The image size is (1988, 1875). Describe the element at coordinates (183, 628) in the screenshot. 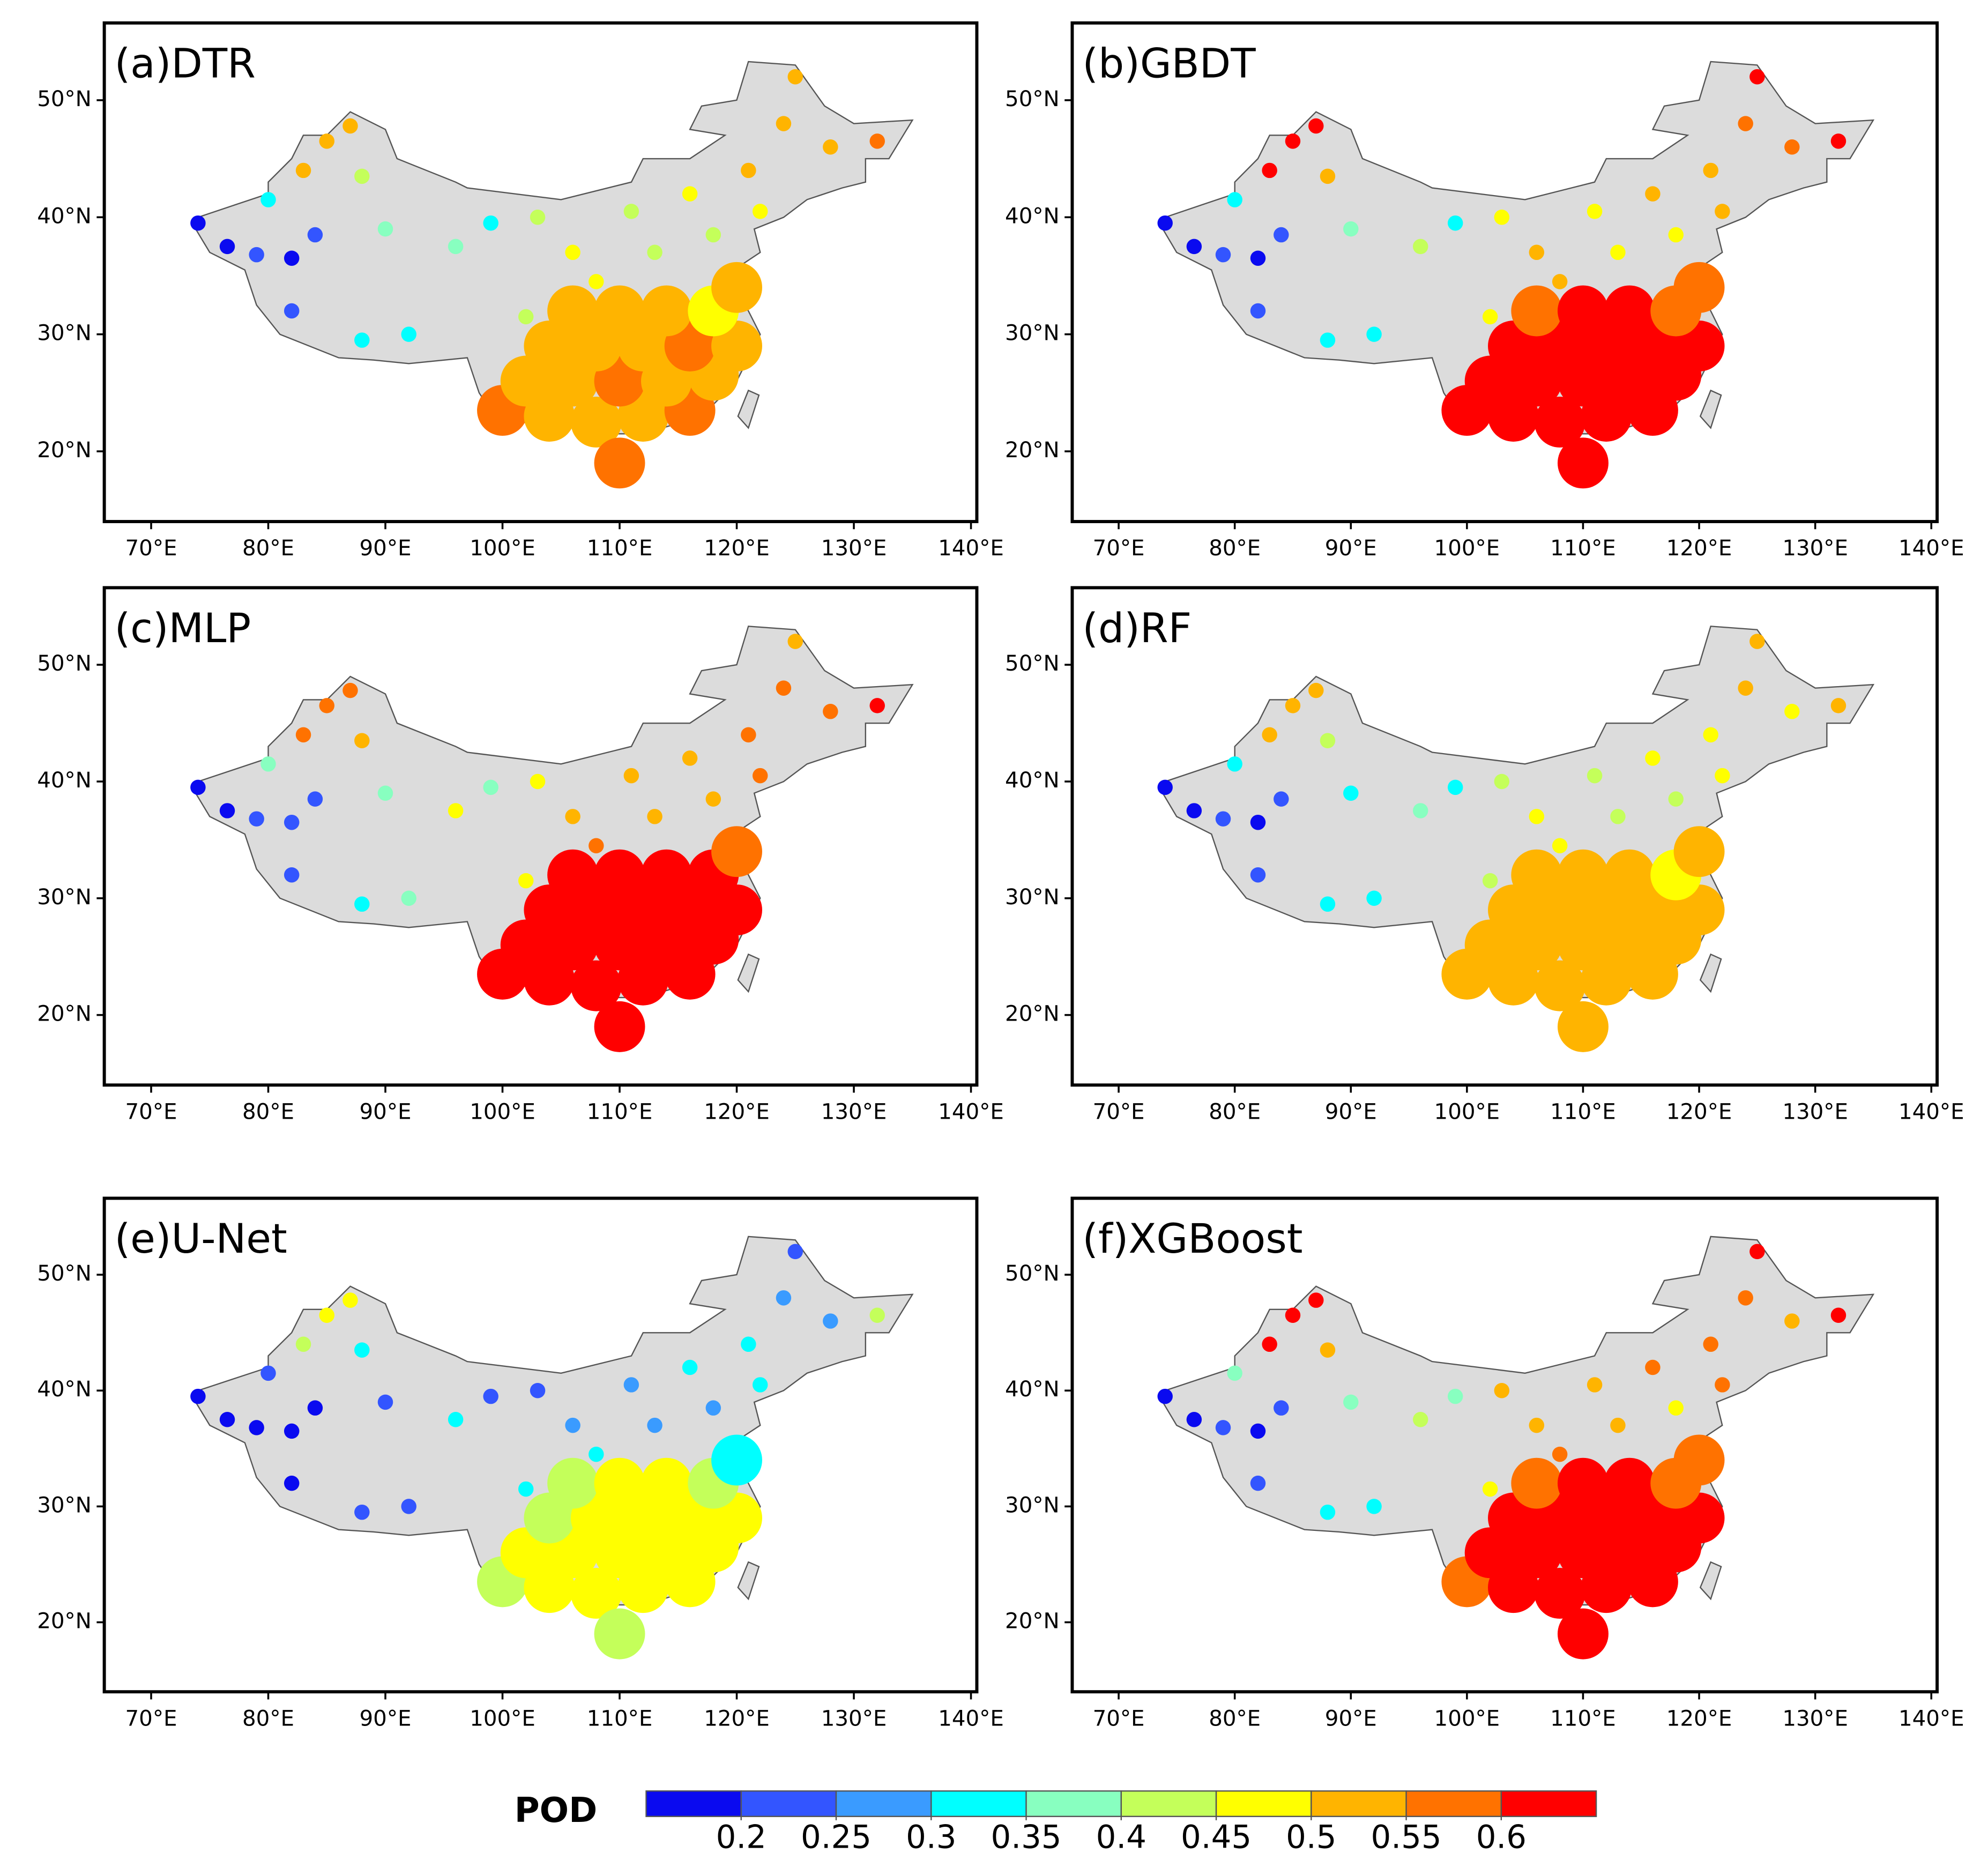

I see `panel-title: (c)MLP` at that location.